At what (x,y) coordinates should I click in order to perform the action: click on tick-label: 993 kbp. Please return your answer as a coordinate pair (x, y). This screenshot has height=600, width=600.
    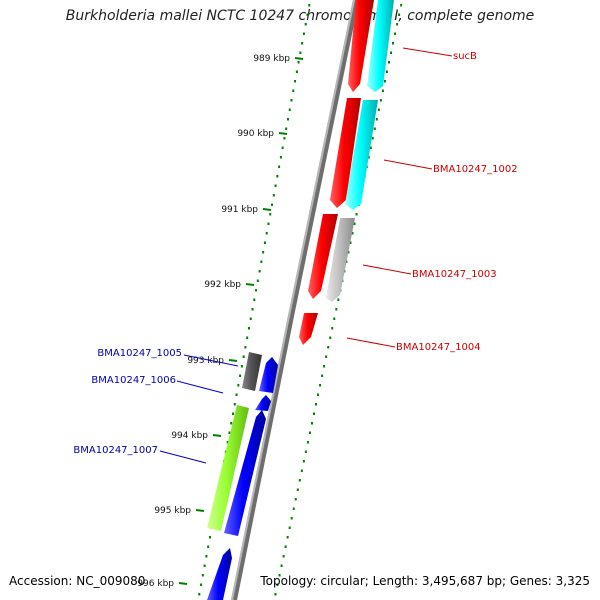
    Looking at the image, I should click on (205, 361).